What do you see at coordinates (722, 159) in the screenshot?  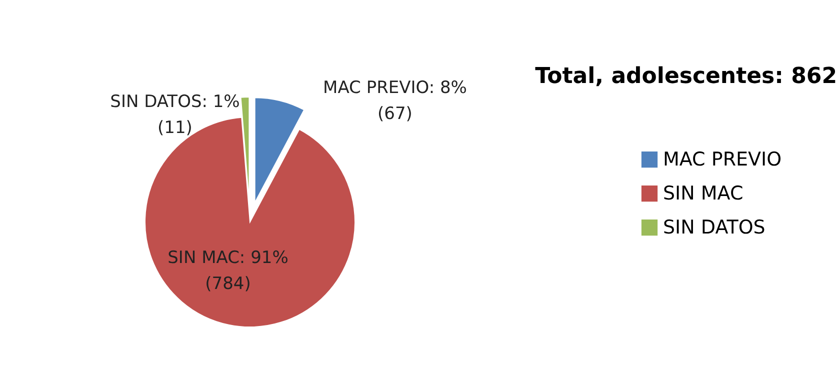 I see `legend-label: MAC PREVIO` at bounding box center [722, 159].